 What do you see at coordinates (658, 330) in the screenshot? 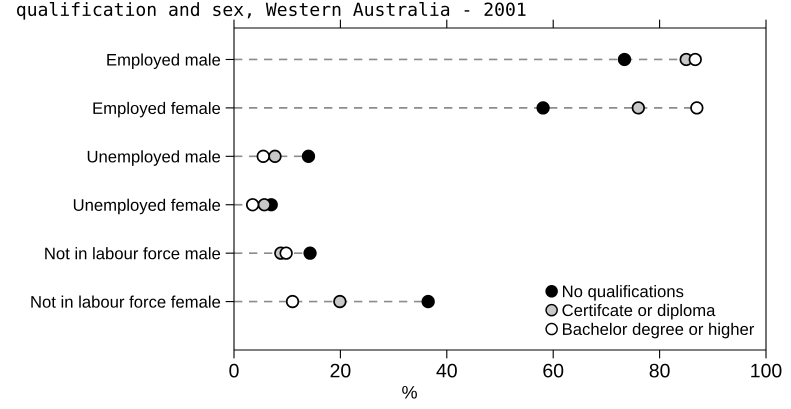
I see `legend-label: Bachelor degree or higher` at bounding box center [658, 330].